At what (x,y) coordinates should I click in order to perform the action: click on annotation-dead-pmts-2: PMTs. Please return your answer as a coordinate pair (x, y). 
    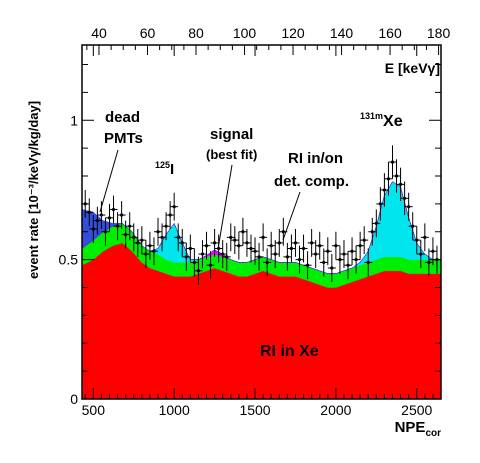
    Looking at the image, I should click on (123, 138).